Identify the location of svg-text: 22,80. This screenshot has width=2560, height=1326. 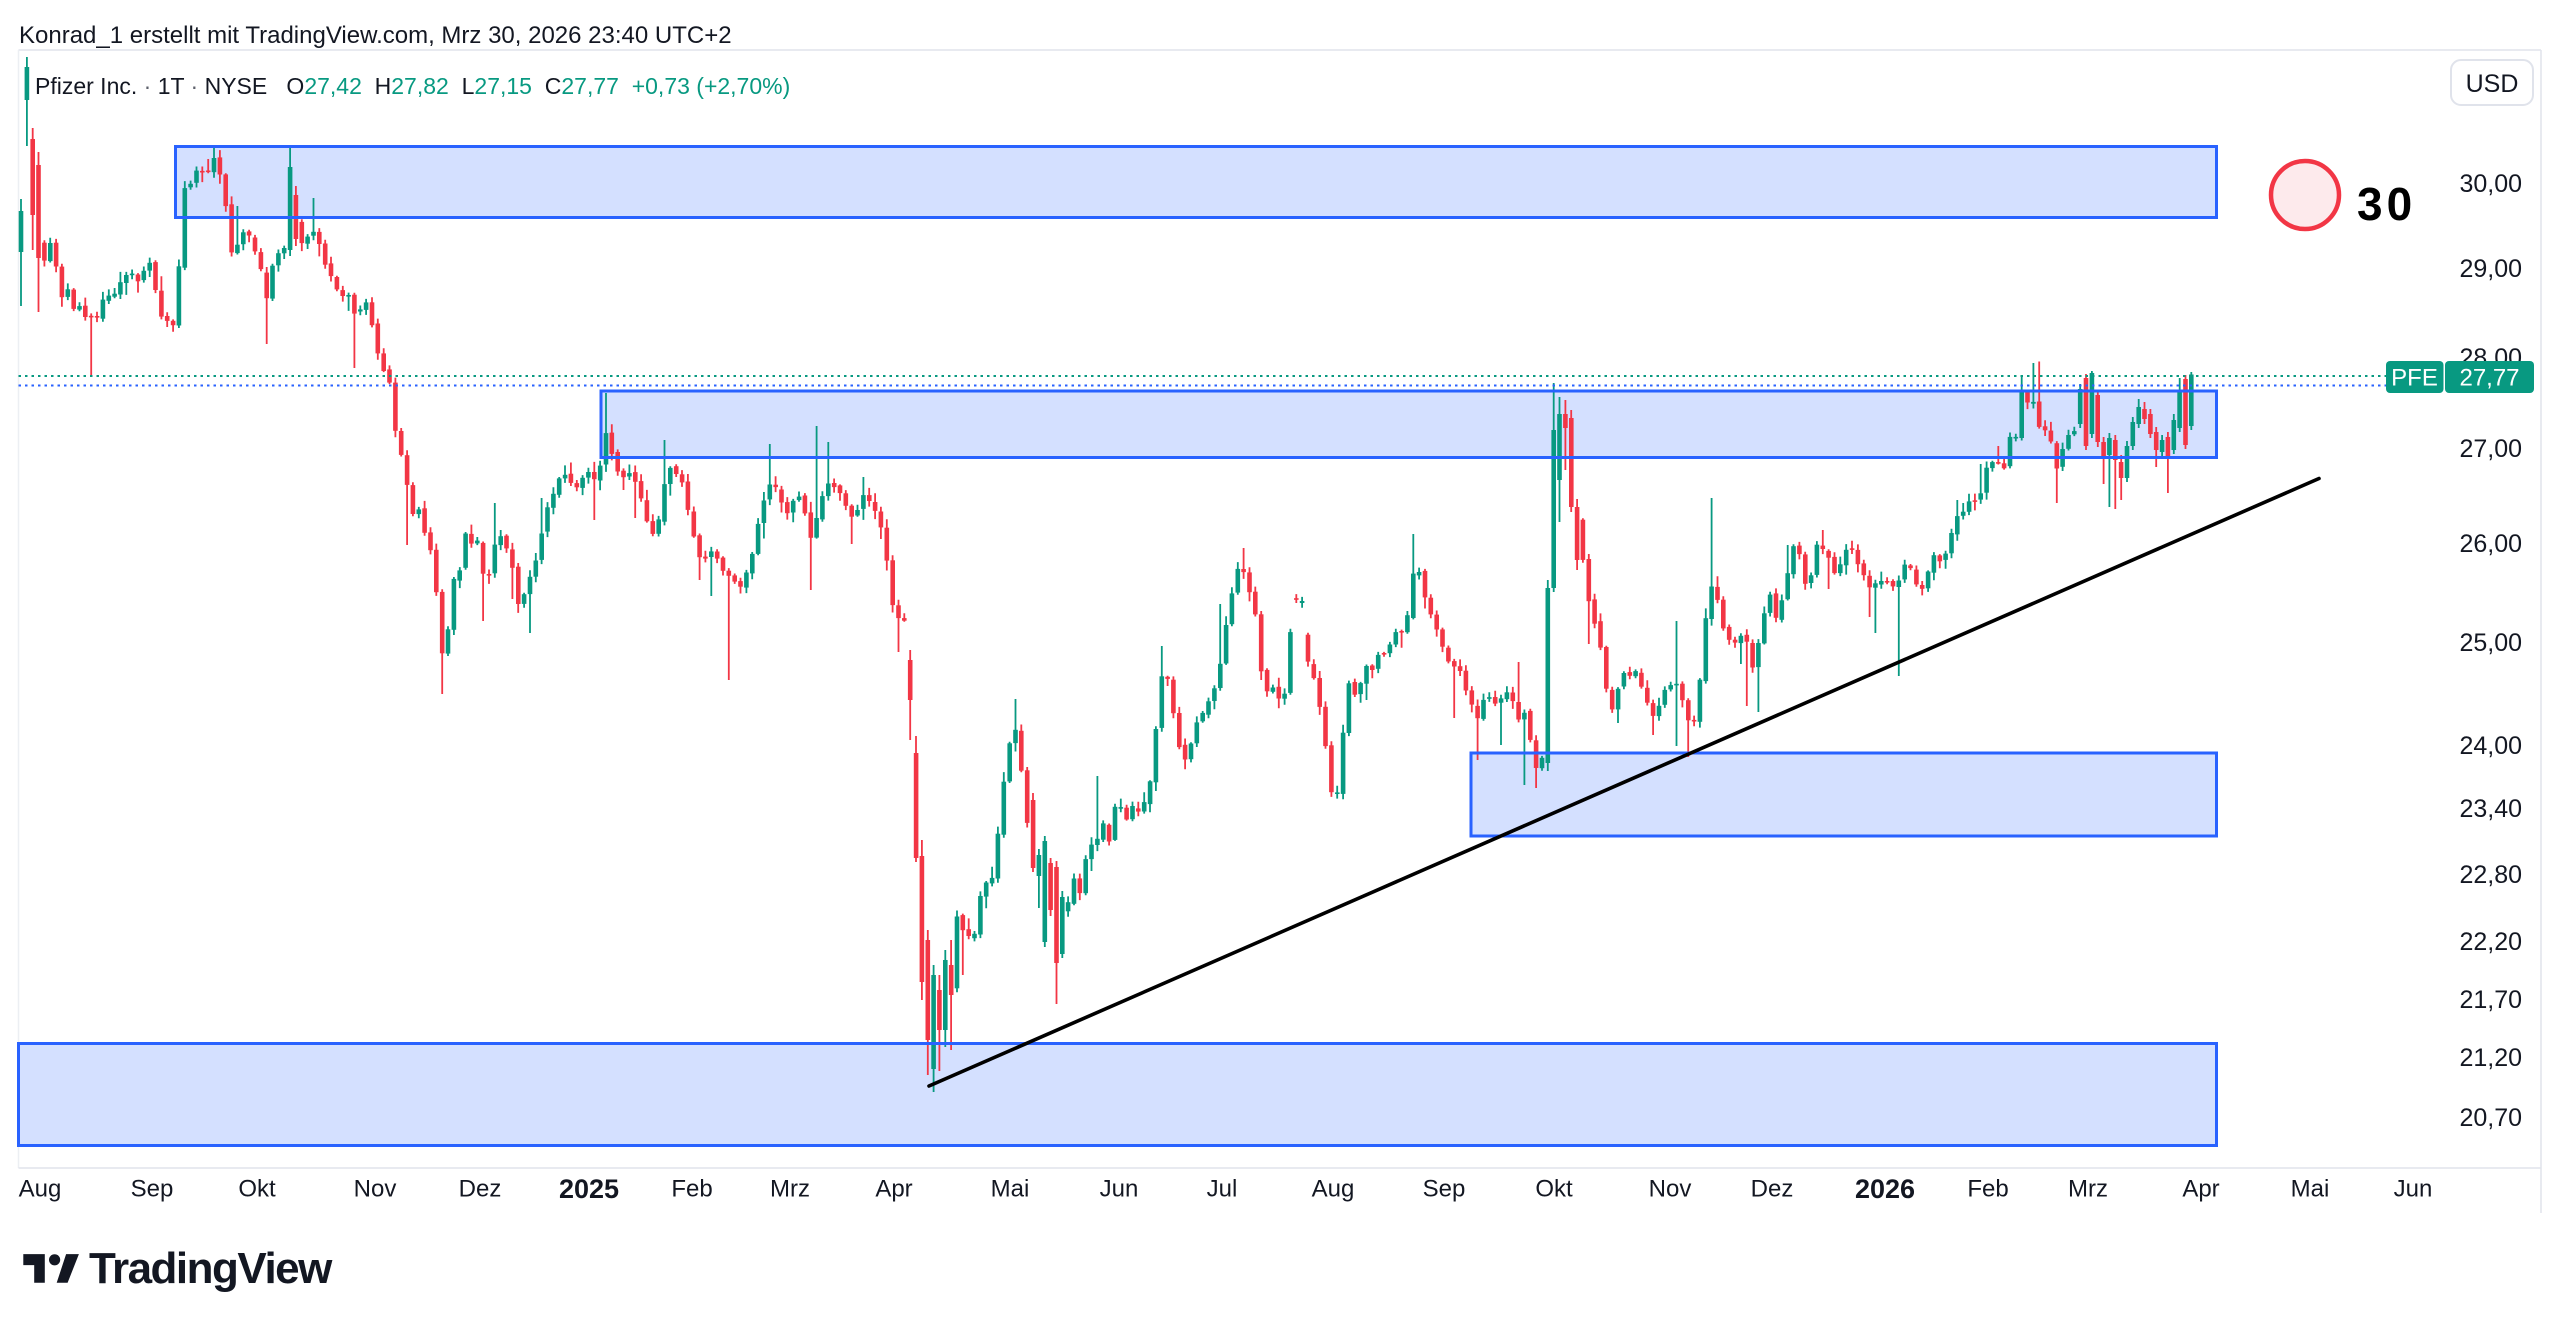
(2490, 875).